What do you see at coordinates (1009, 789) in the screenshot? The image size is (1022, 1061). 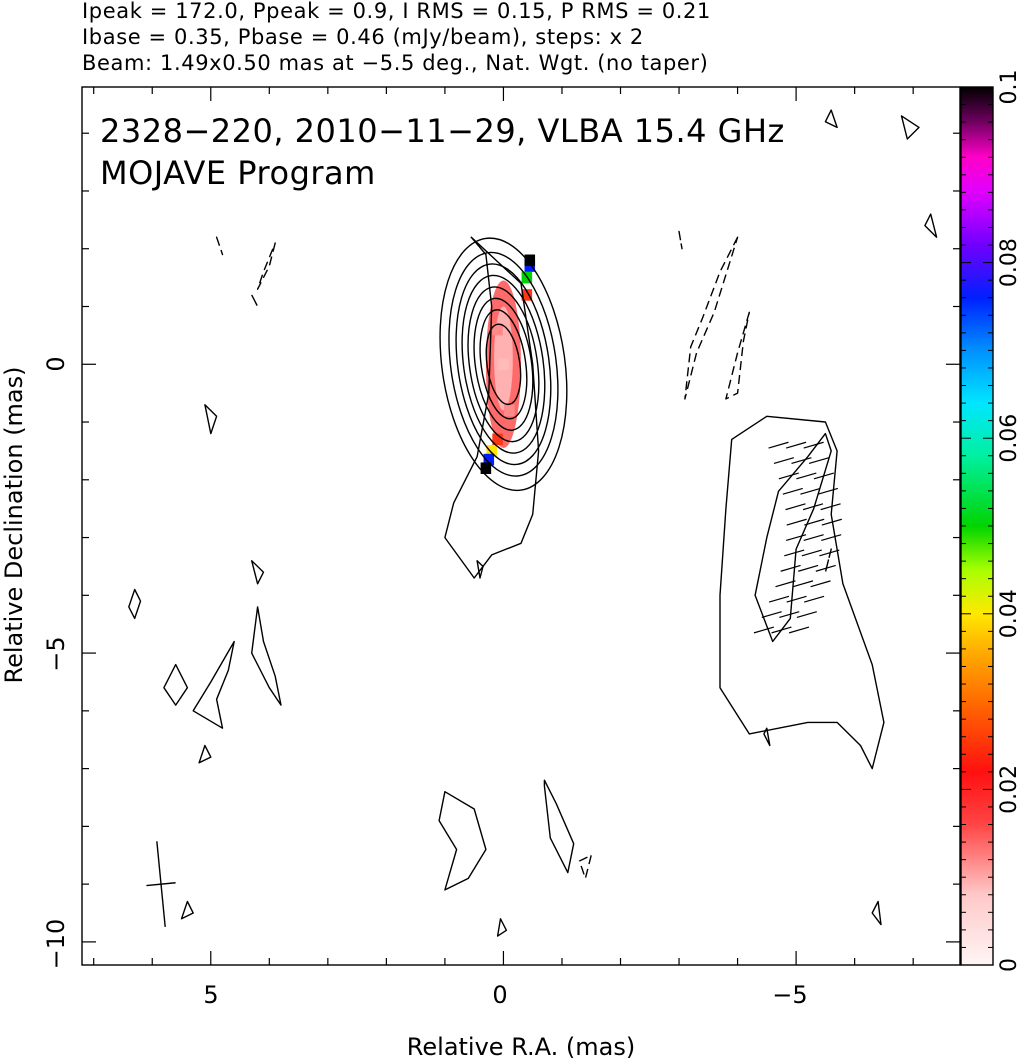 I see `colorbar-tick-label: 0.02` at bounding box center [1009, 789].